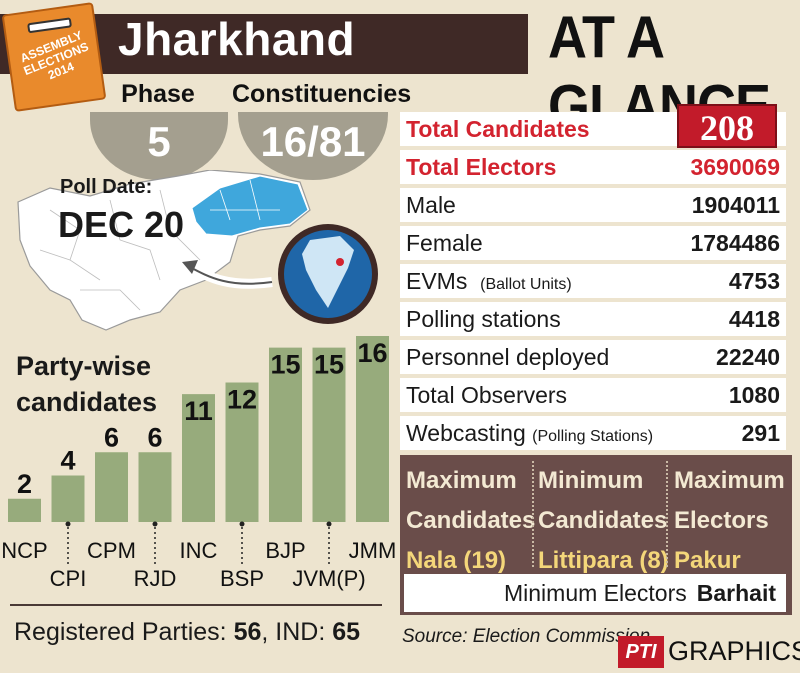  Describe the element at coordinates (68, 578) in the screenshot. I see `category-label: CPI` at that location.